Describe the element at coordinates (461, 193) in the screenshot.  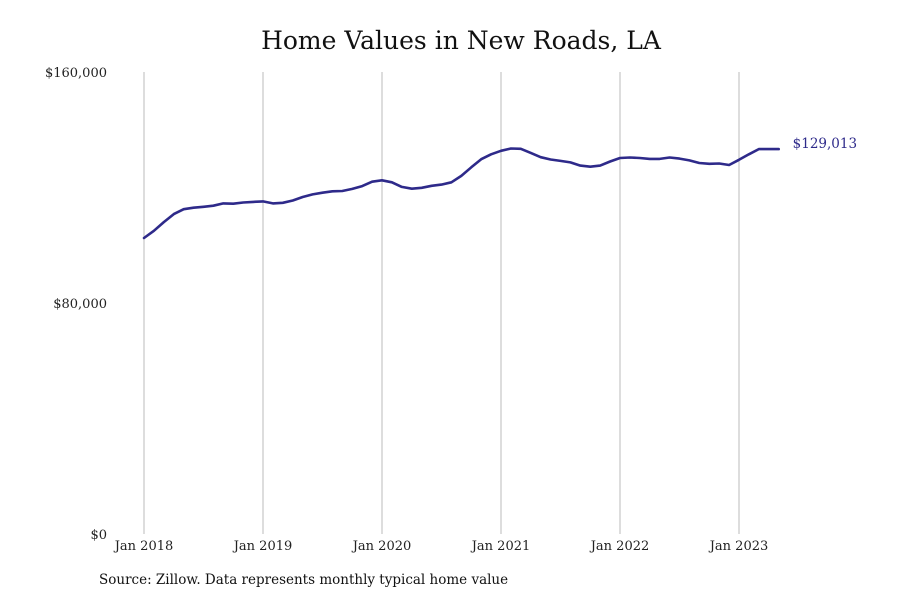
I see `home-value-line` at that location.